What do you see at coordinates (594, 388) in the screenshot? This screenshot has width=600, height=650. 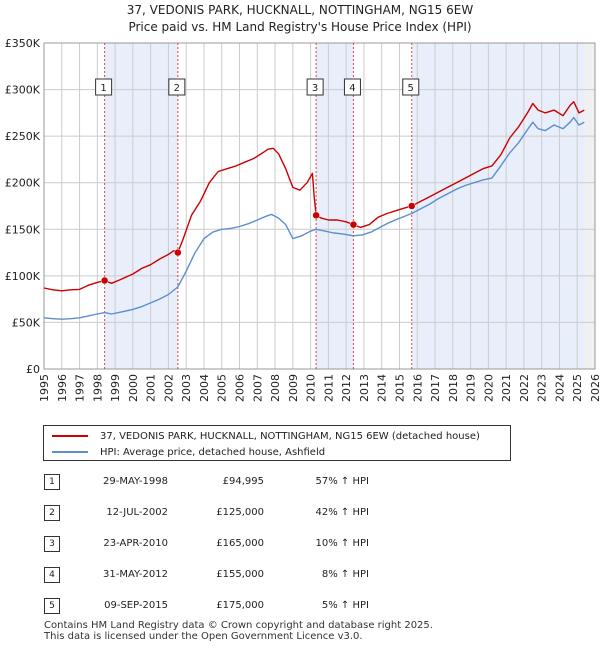 I see `x-tick-label: 2026` at bounding box center [594, 388].